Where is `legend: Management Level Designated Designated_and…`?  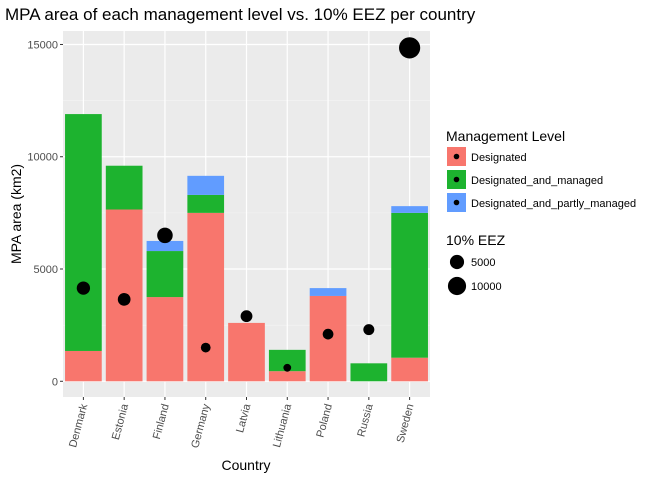 legend: Management Level Designated Designated_and… is located at coordinates (541, 212).